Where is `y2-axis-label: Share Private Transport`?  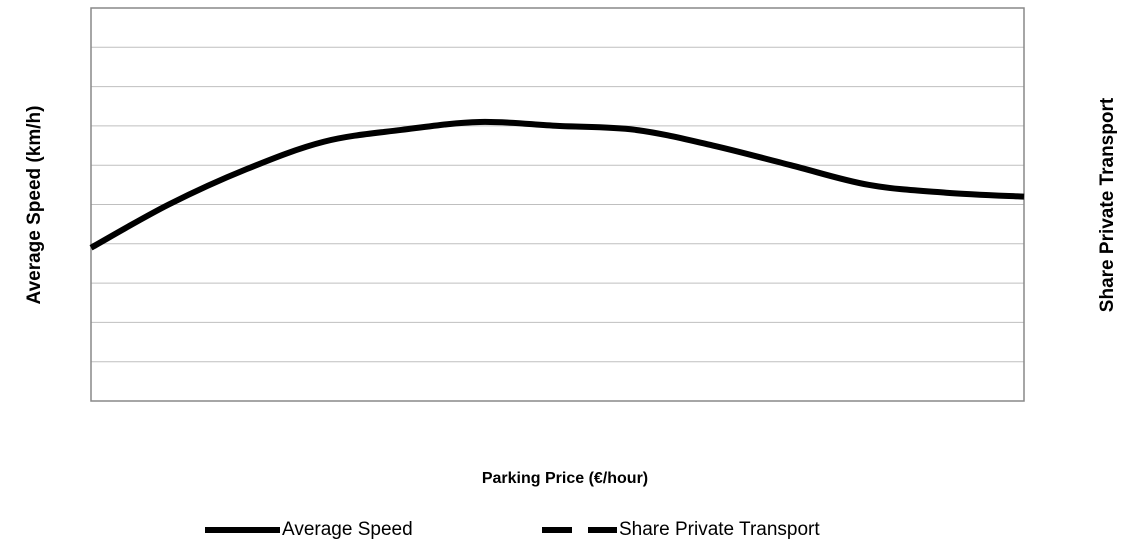 y2-axis-label: Share Private Transport is located at coordinates (1107, 204).